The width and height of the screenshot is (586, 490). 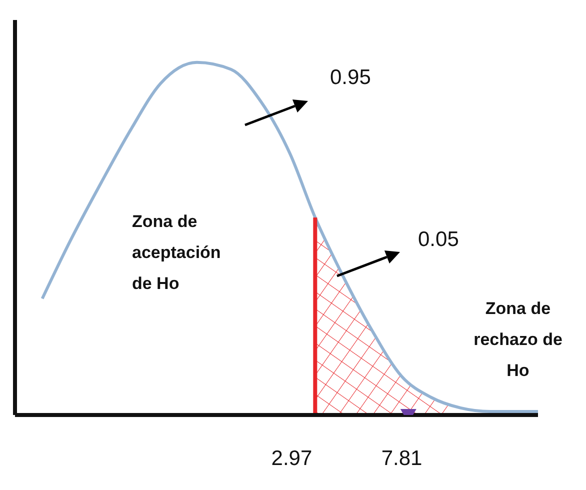 What do you see at coordinates (291, 458) in the screenshot?
I see `x-tick-label: 2.97` at bounding box center [291, 458].